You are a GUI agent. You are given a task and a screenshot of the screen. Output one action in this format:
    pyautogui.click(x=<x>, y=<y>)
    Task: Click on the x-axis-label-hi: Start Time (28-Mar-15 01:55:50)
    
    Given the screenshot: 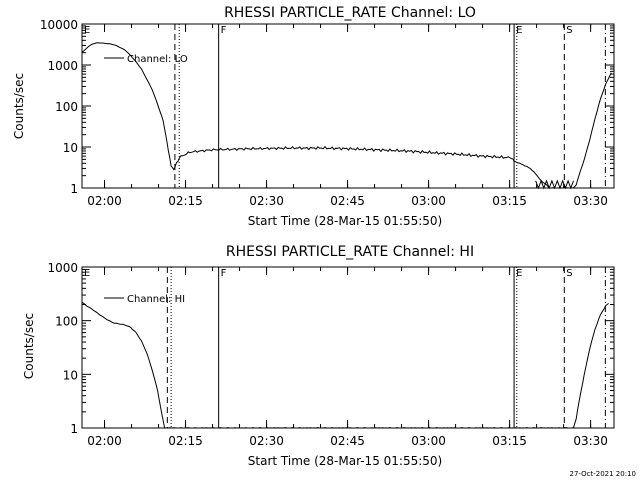 What is the action you would take?
    pyautogui.click(x=345, y=461)
    